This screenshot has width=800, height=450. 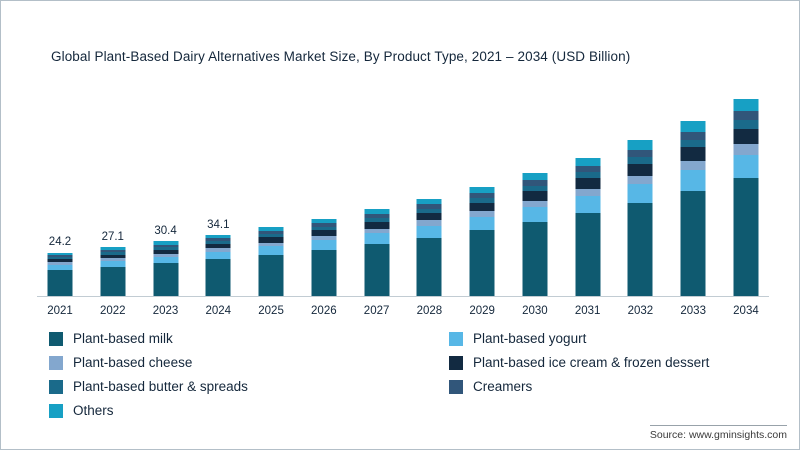 I want to click on legend-item: Plant-based yogurt, so click(x=579, y=338).